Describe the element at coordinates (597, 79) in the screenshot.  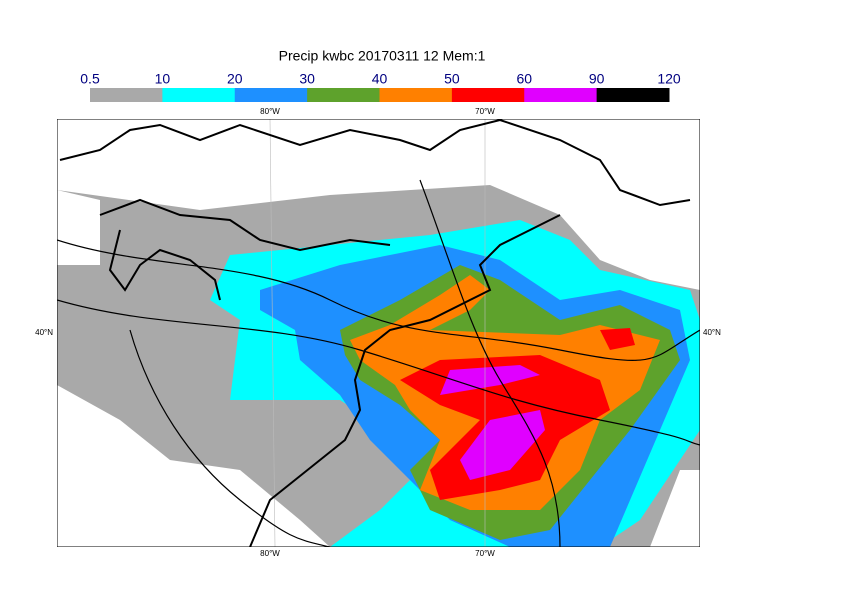
I see `colorbar-label: 90` at that location.